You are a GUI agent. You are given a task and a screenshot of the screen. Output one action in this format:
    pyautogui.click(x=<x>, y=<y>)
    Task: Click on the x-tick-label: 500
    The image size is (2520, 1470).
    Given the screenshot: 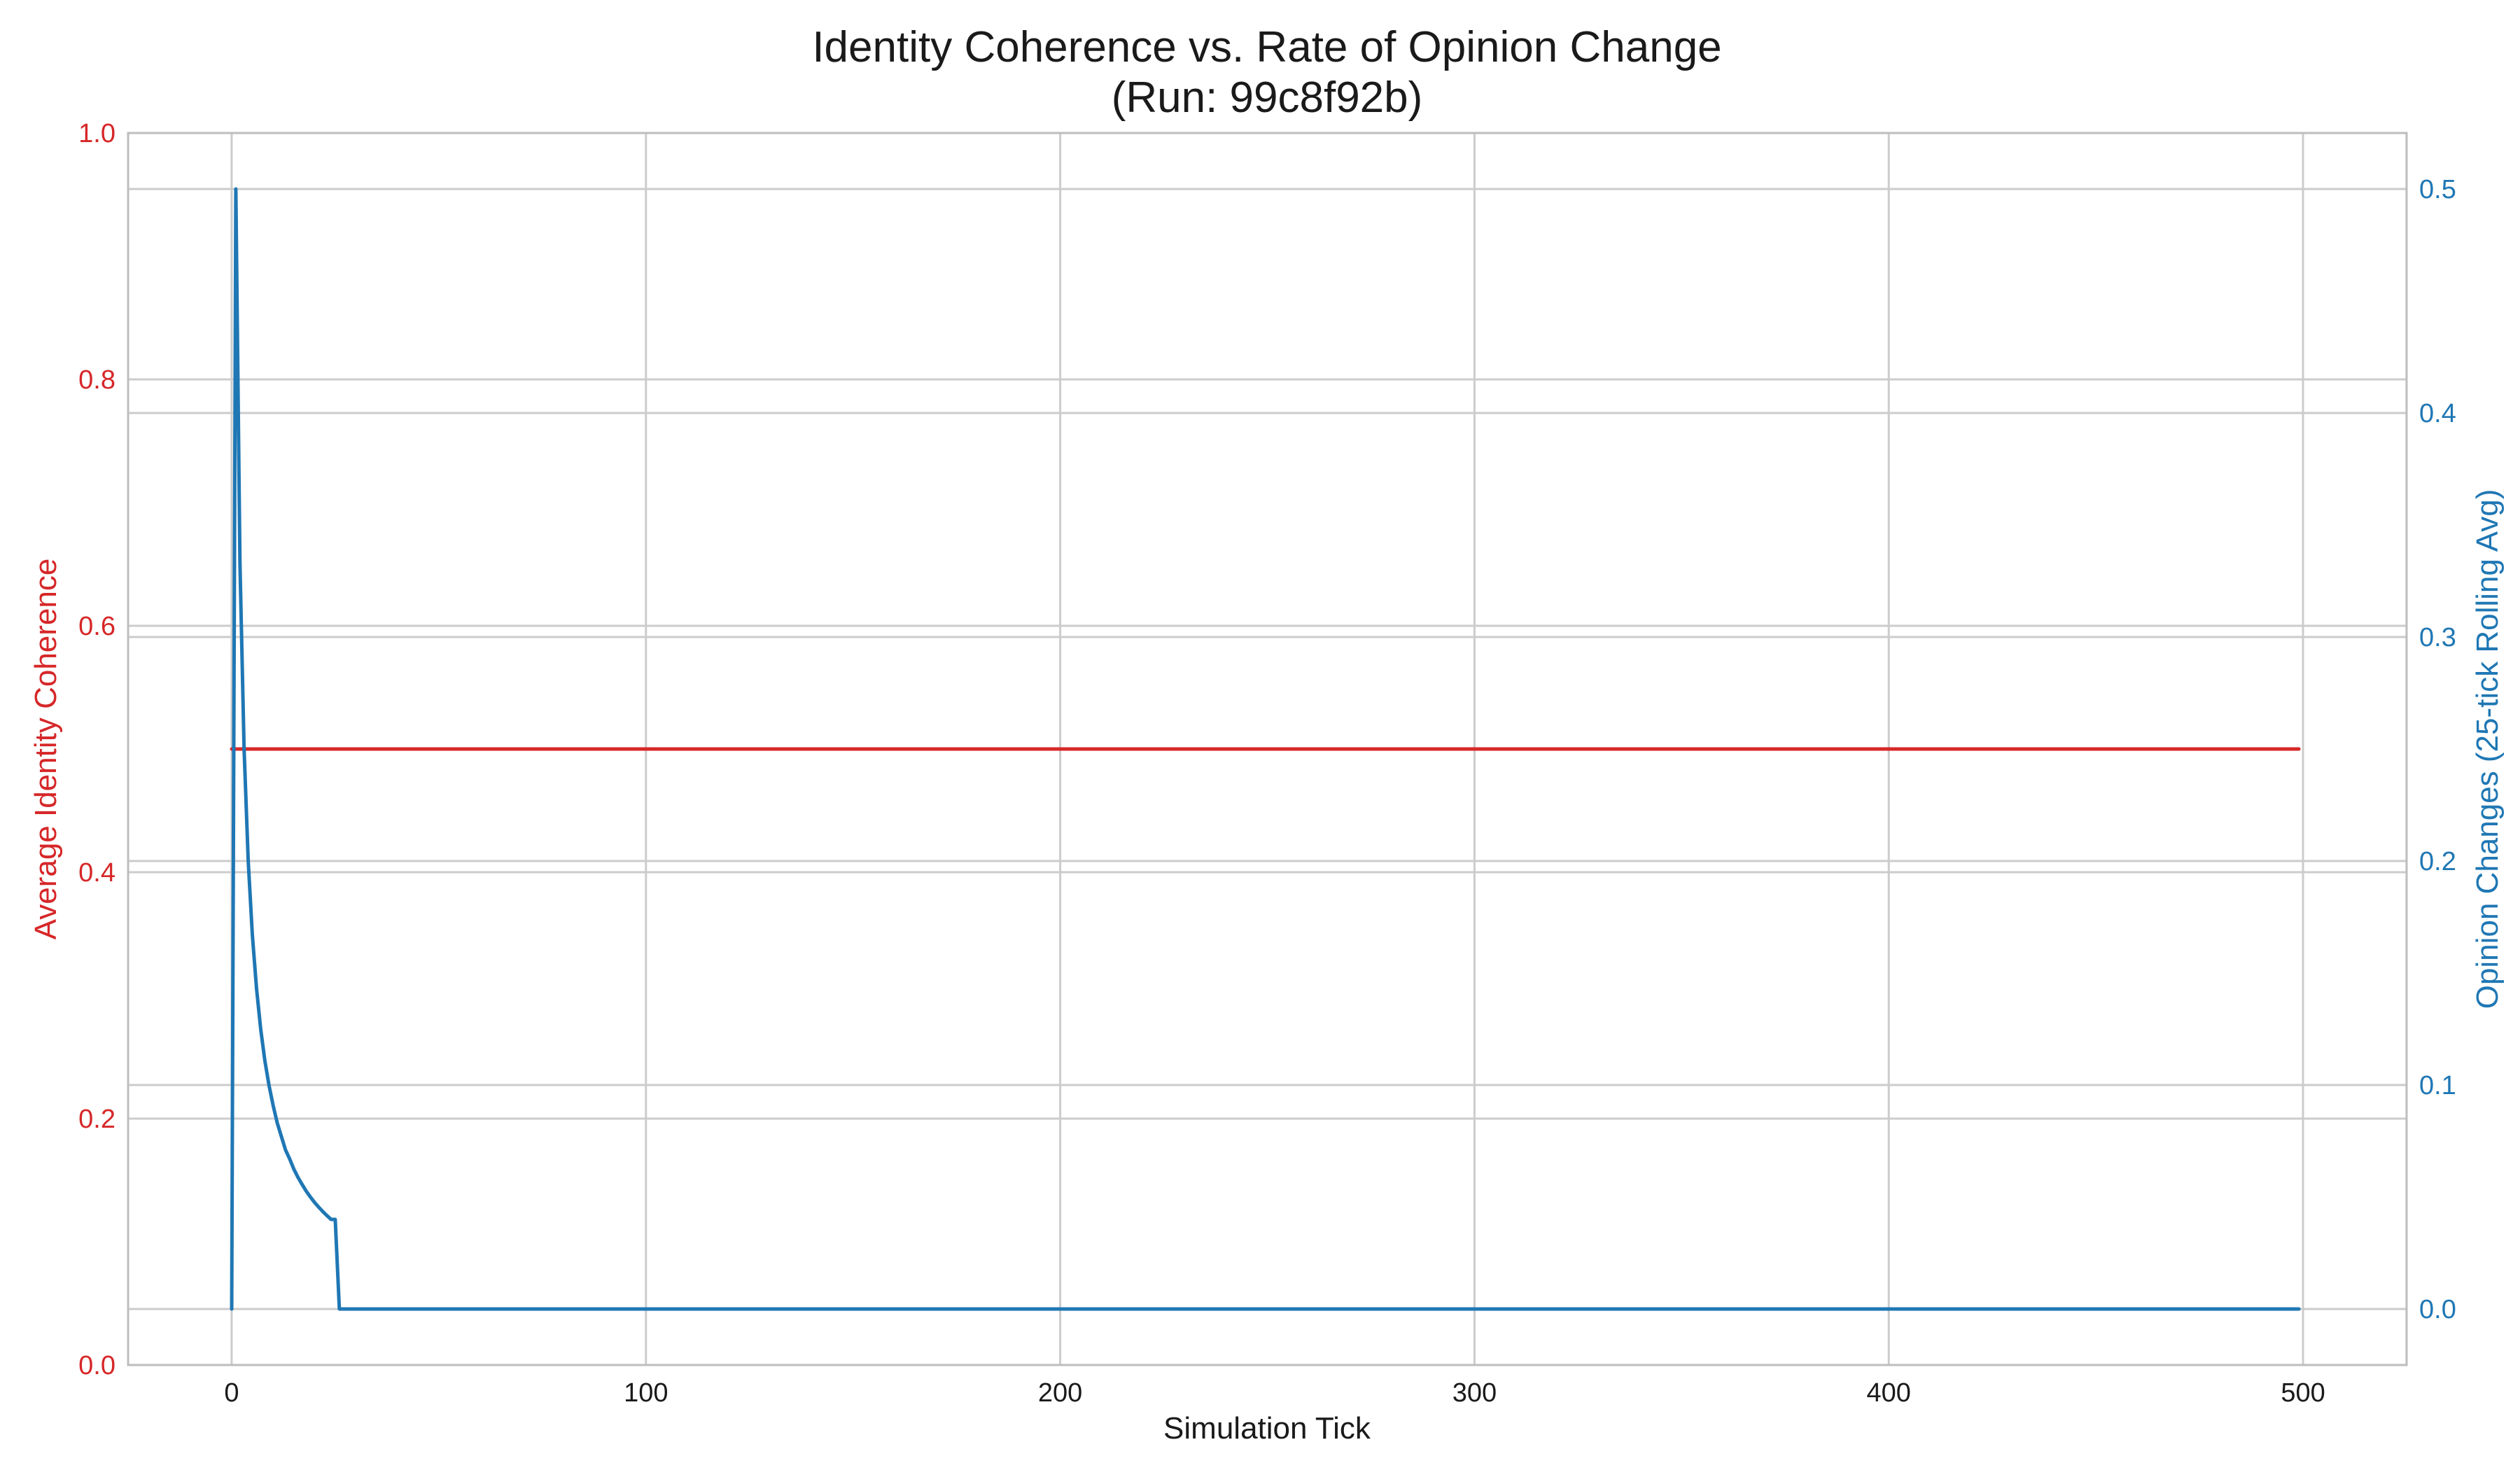 What is the action you would take?
    pyautogui.click(x=2303, y=1393)
    